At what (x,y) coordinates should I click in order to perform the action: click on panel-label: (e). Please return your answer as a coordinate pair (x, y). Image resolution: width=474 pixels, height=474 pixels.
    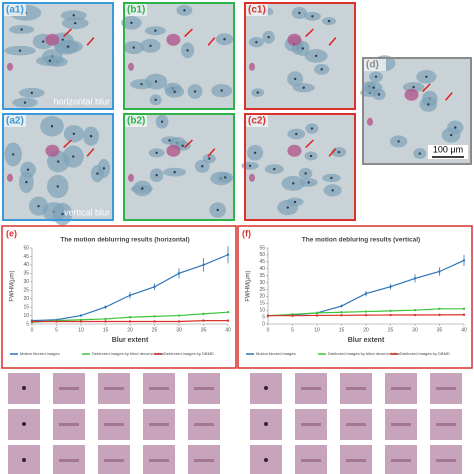
    Looking at the image, I should click on (11, 233).